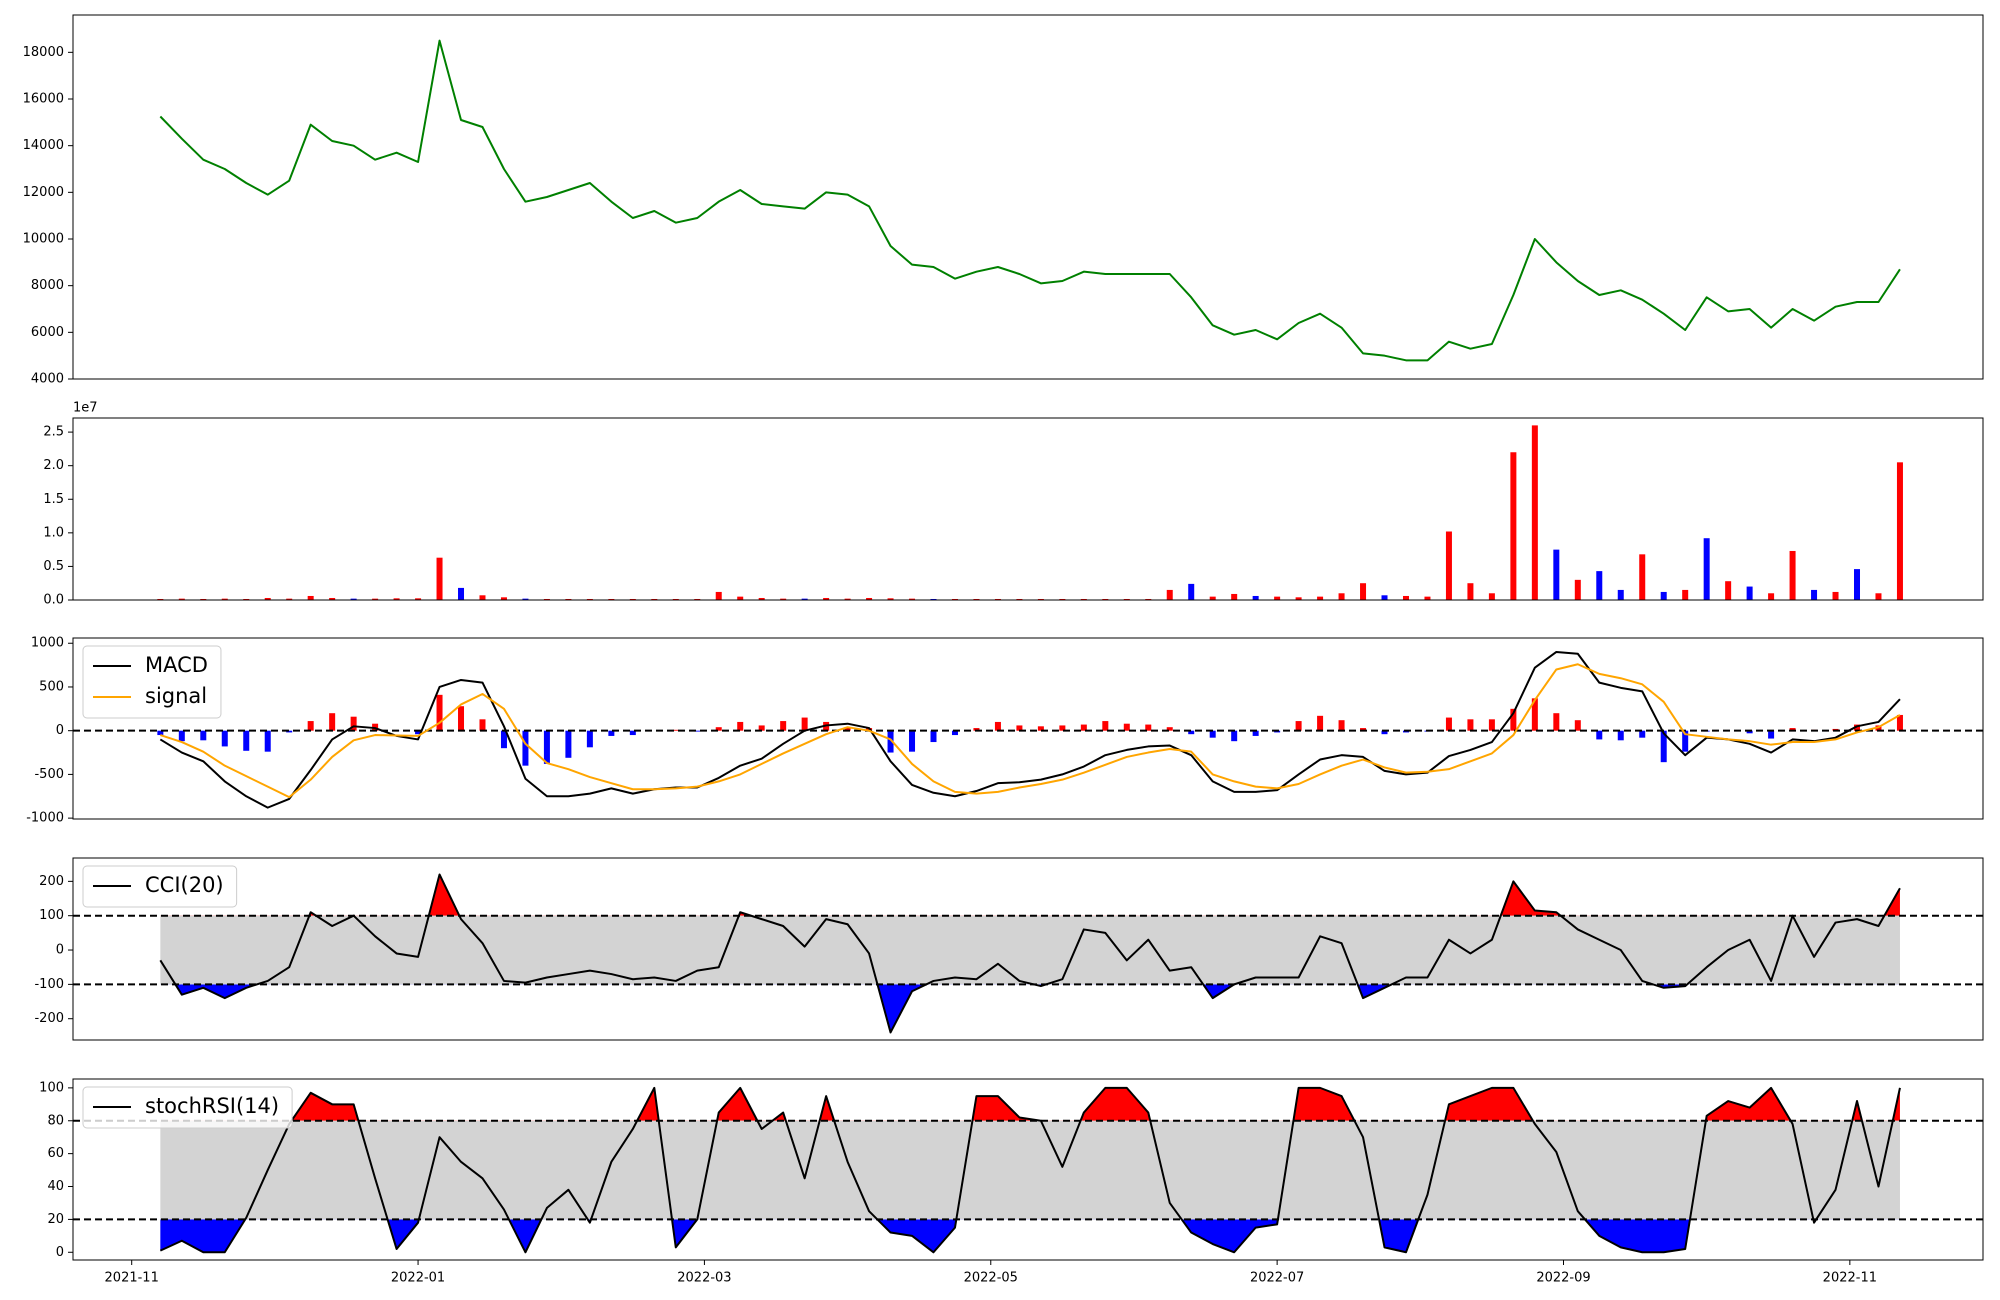  Describe the element at coordinates (43, 145) in the screenshot. I see `y-tick-label: 14000` at that location.